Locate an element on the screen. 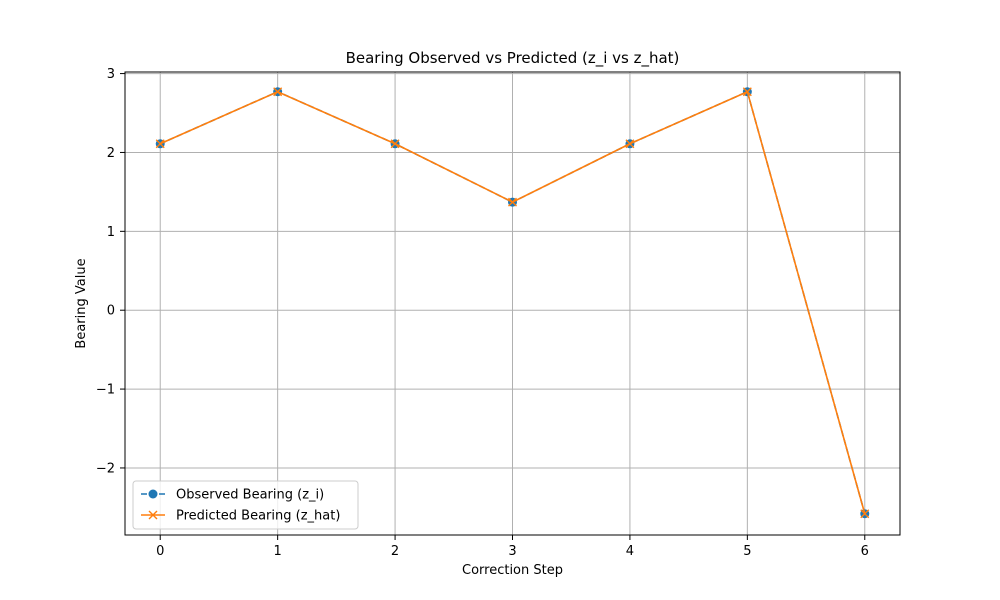 This screenshot has width=1000, height=600. legend-entry: Predicted Bearing (z_hat) is located at coordinates (240, 516).